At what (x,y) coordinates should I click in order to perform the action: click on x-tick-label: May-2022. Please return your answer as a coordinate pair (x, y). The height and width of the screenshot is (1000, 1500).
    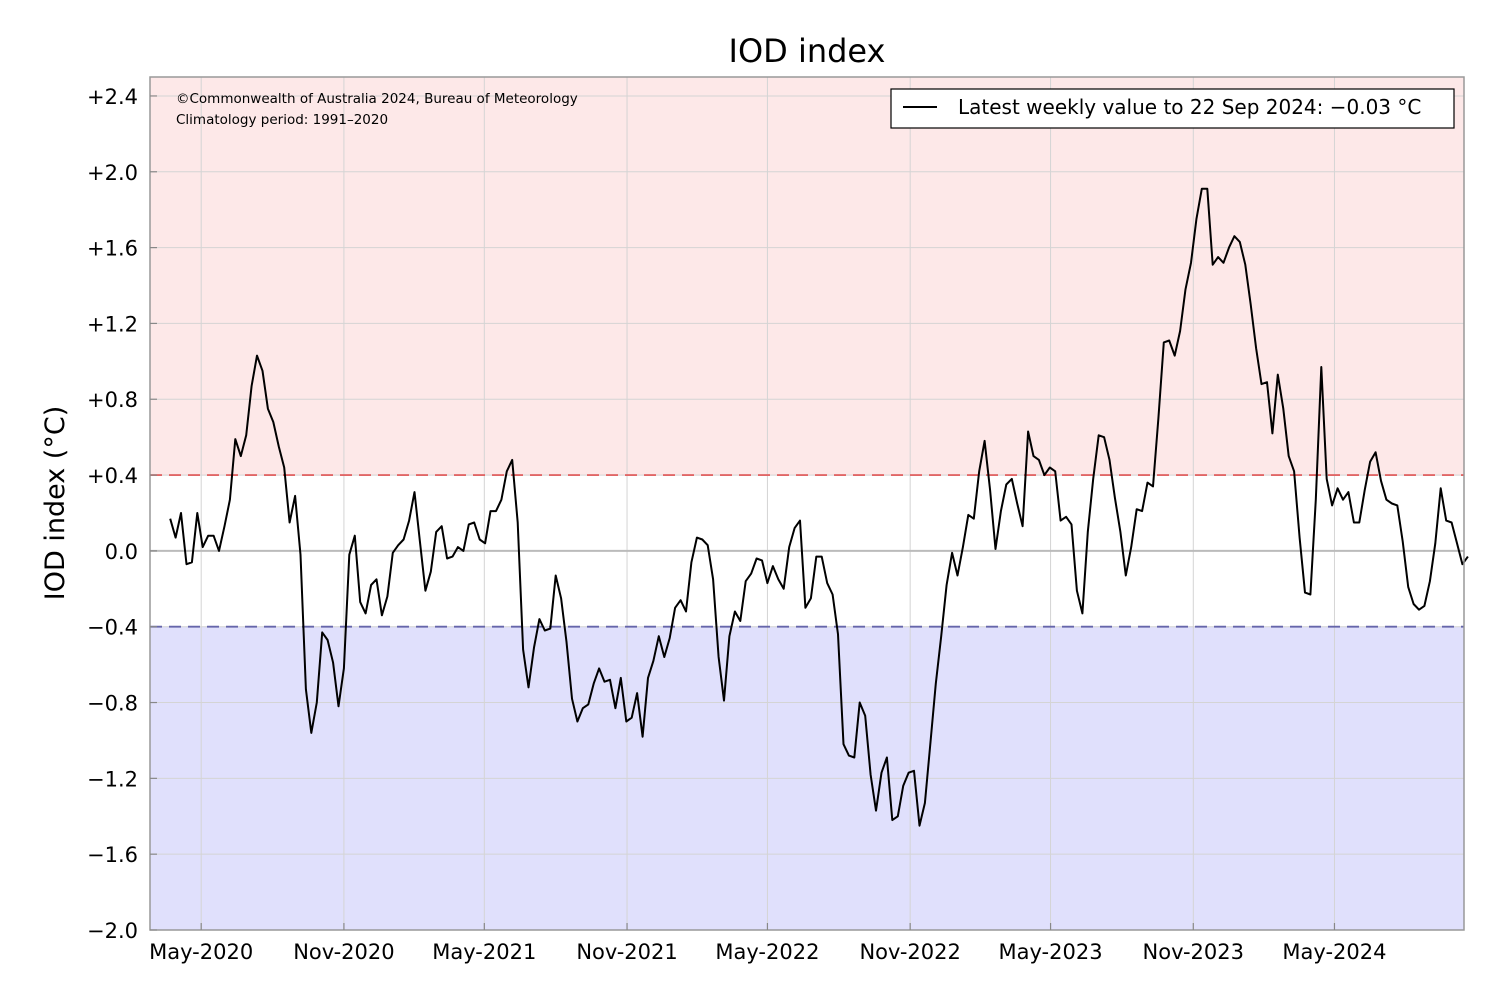
    Looking at the image, I should click on (767, 952).